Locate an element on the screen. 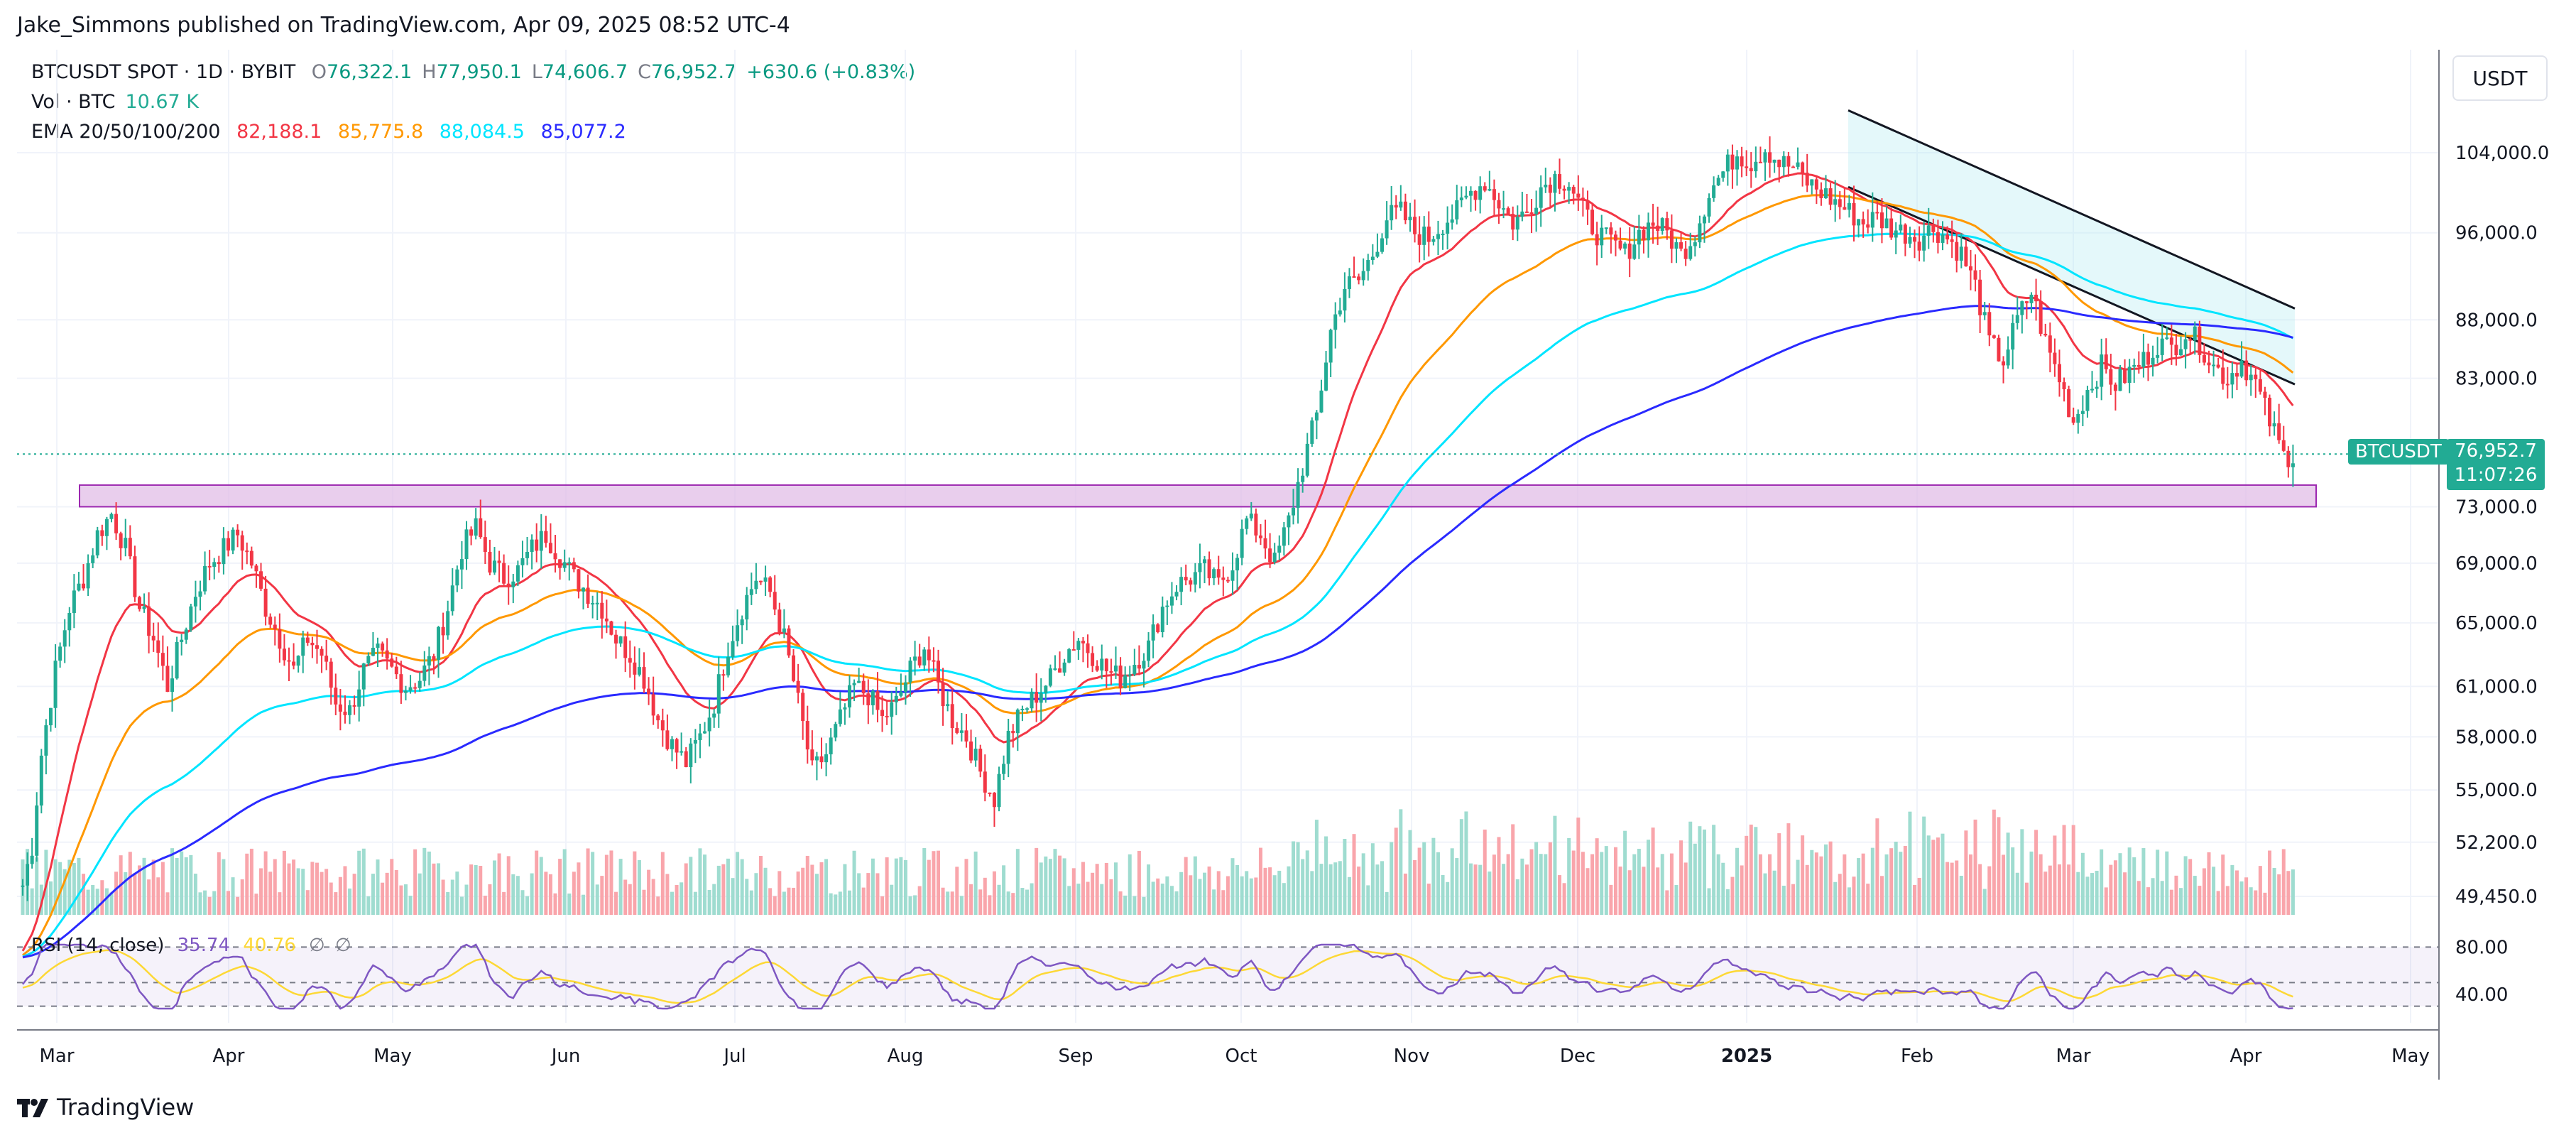 The image size is (2576, 1140). time-tick-label: Mar is located at coordinates (56, 1056).